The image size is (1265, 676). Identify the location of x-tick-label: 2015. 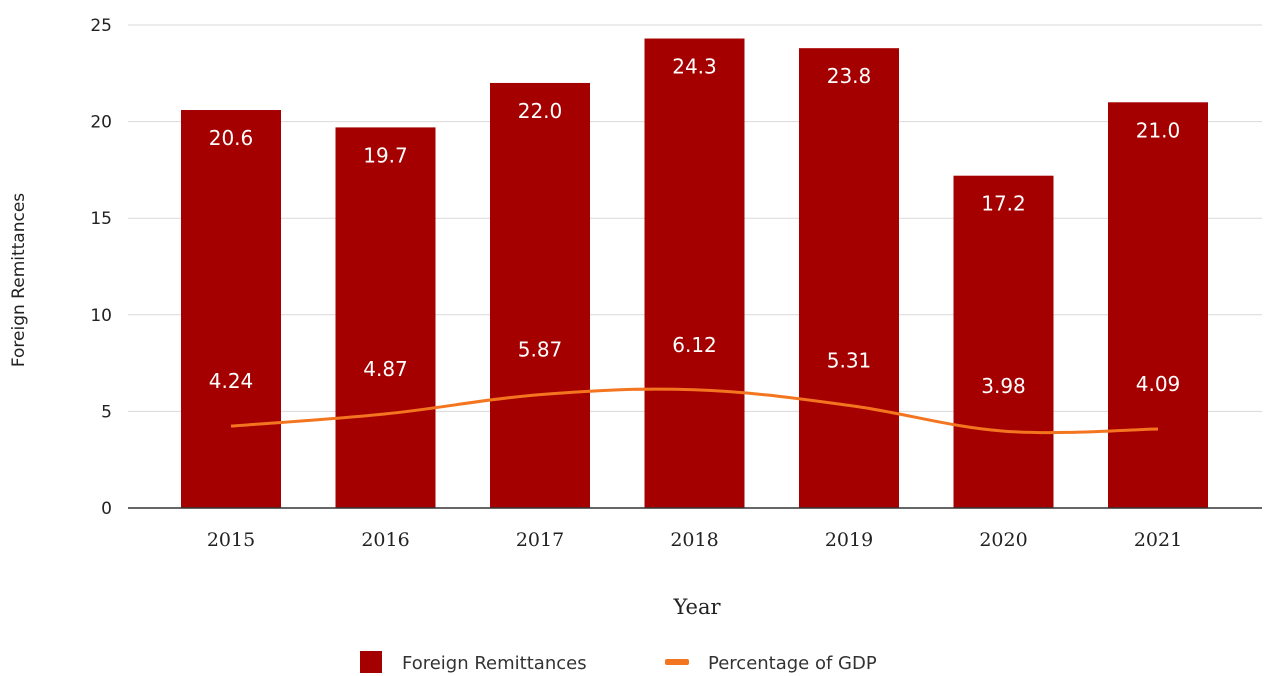
(231, 540).